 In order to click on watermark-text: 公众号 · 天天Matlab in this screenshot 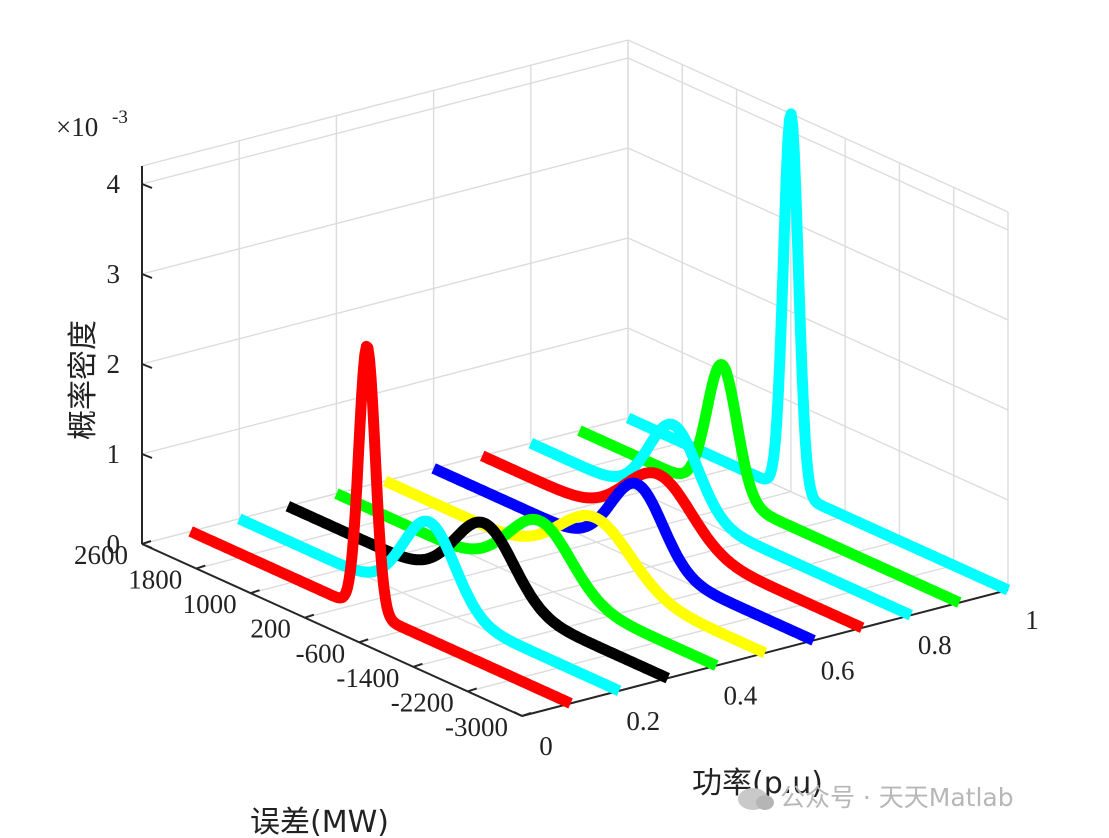, I will do `click(896, 797)`.